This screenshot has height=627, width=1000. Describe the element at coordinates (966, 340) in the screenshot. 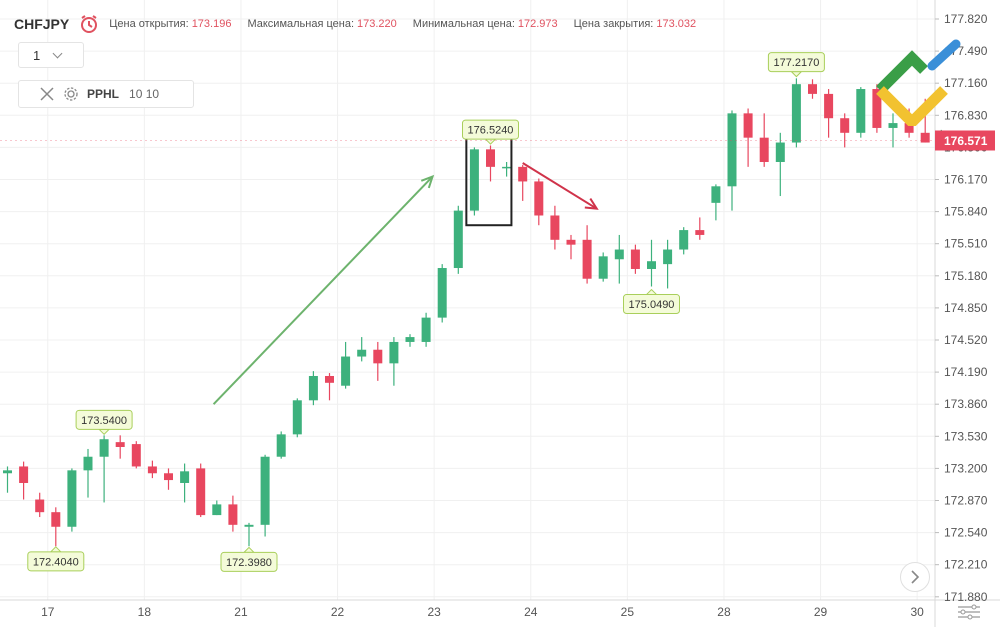

I see `y-tick-label: 174.520` at that location.